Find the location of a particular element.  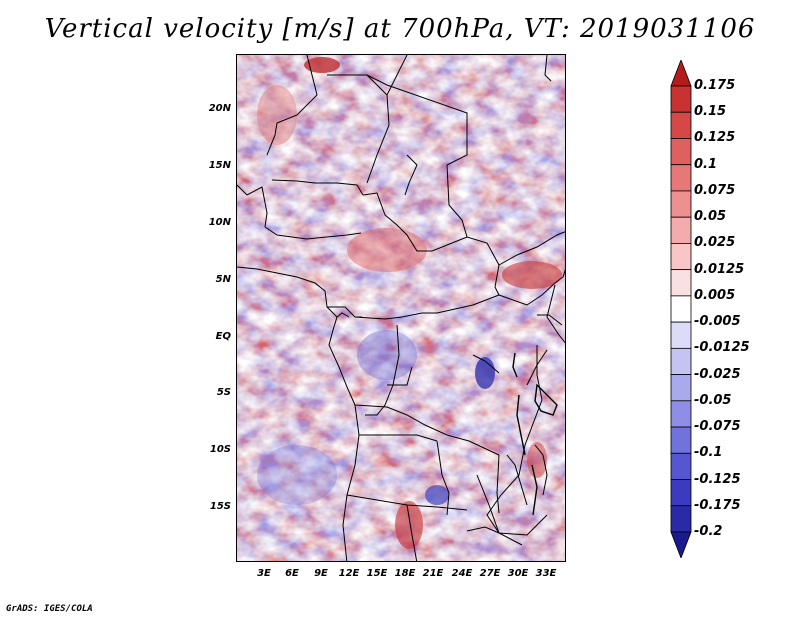

colorbar is located at coordinates (681, 309).